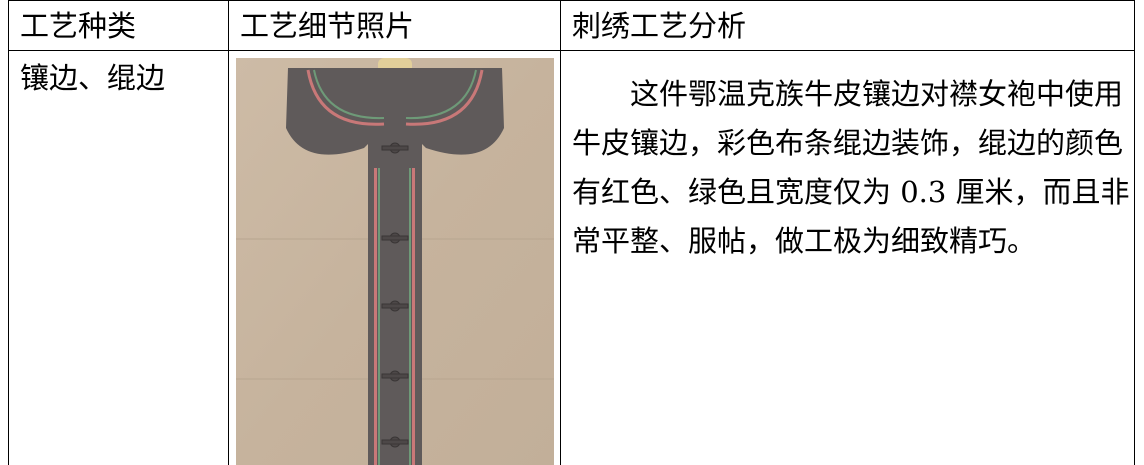  Describe the element at coordinates (659, 26) in the screenshot. I see `header-cell: 刺绣工艺分析` at that location.